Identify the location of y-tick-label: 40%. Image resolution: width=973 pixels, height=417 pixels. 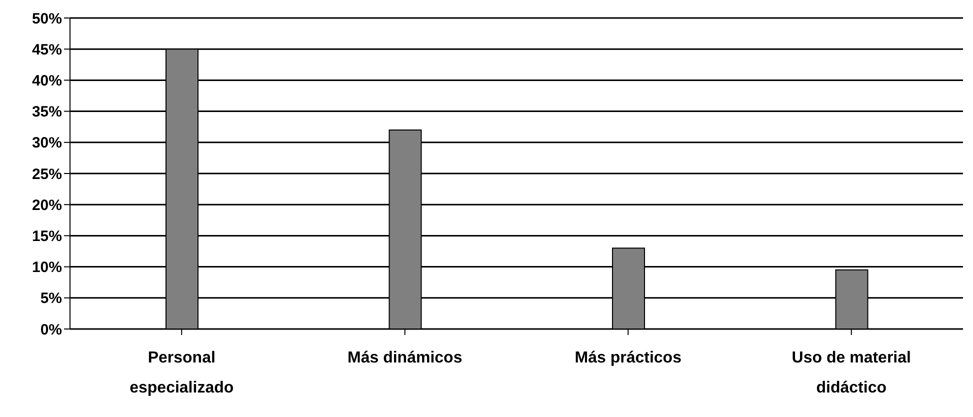
(47, 81).